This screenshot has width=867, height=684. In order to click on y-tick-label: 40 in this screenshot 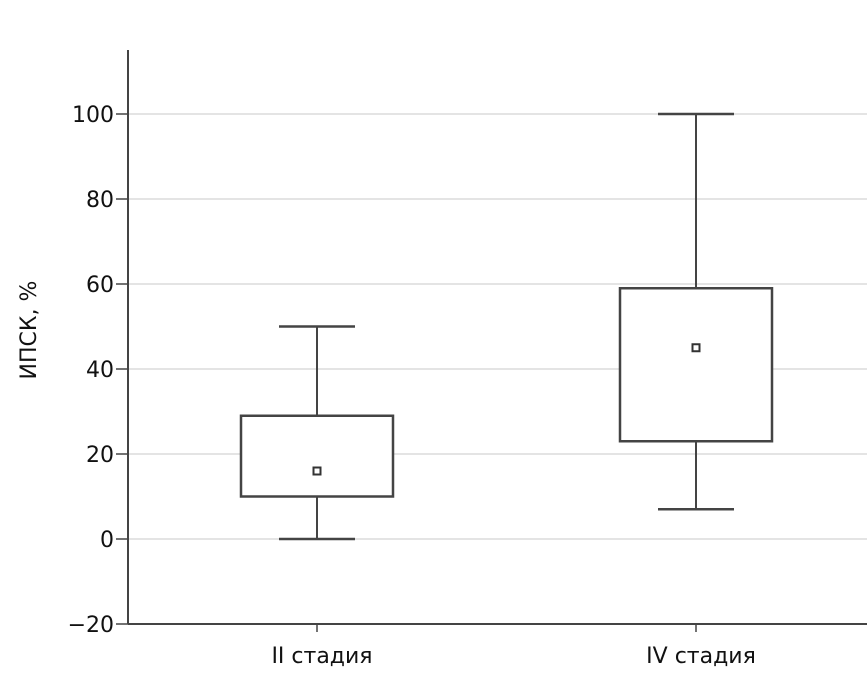, I will do `click(100, 370)`.